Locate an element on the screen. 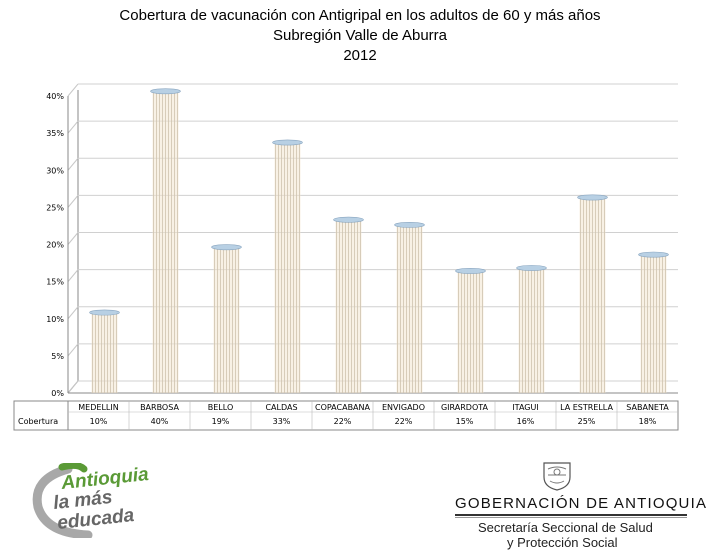 The image size is (720, 550). bar-bello is located at coordinates (226, 318).